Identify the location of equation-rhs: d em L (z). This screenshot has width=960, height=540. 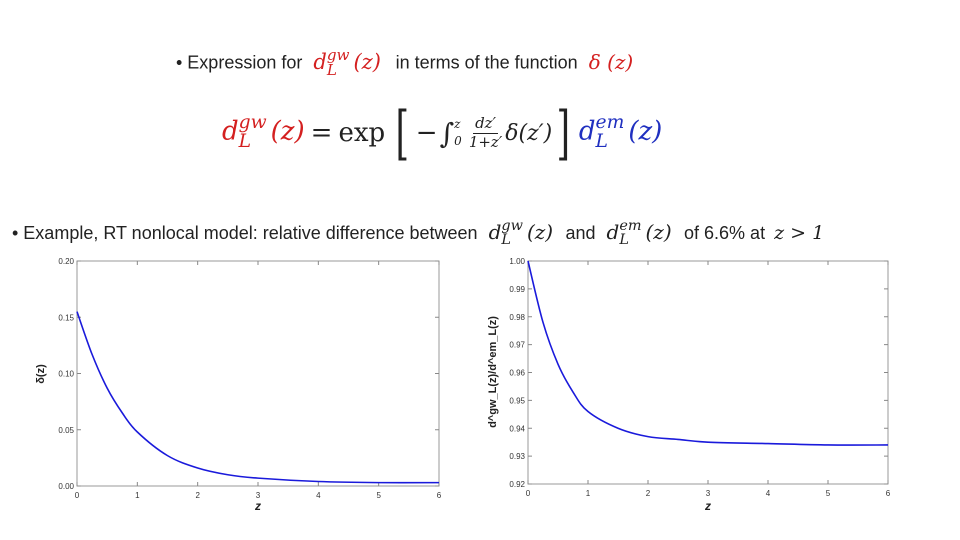
(620, 132).